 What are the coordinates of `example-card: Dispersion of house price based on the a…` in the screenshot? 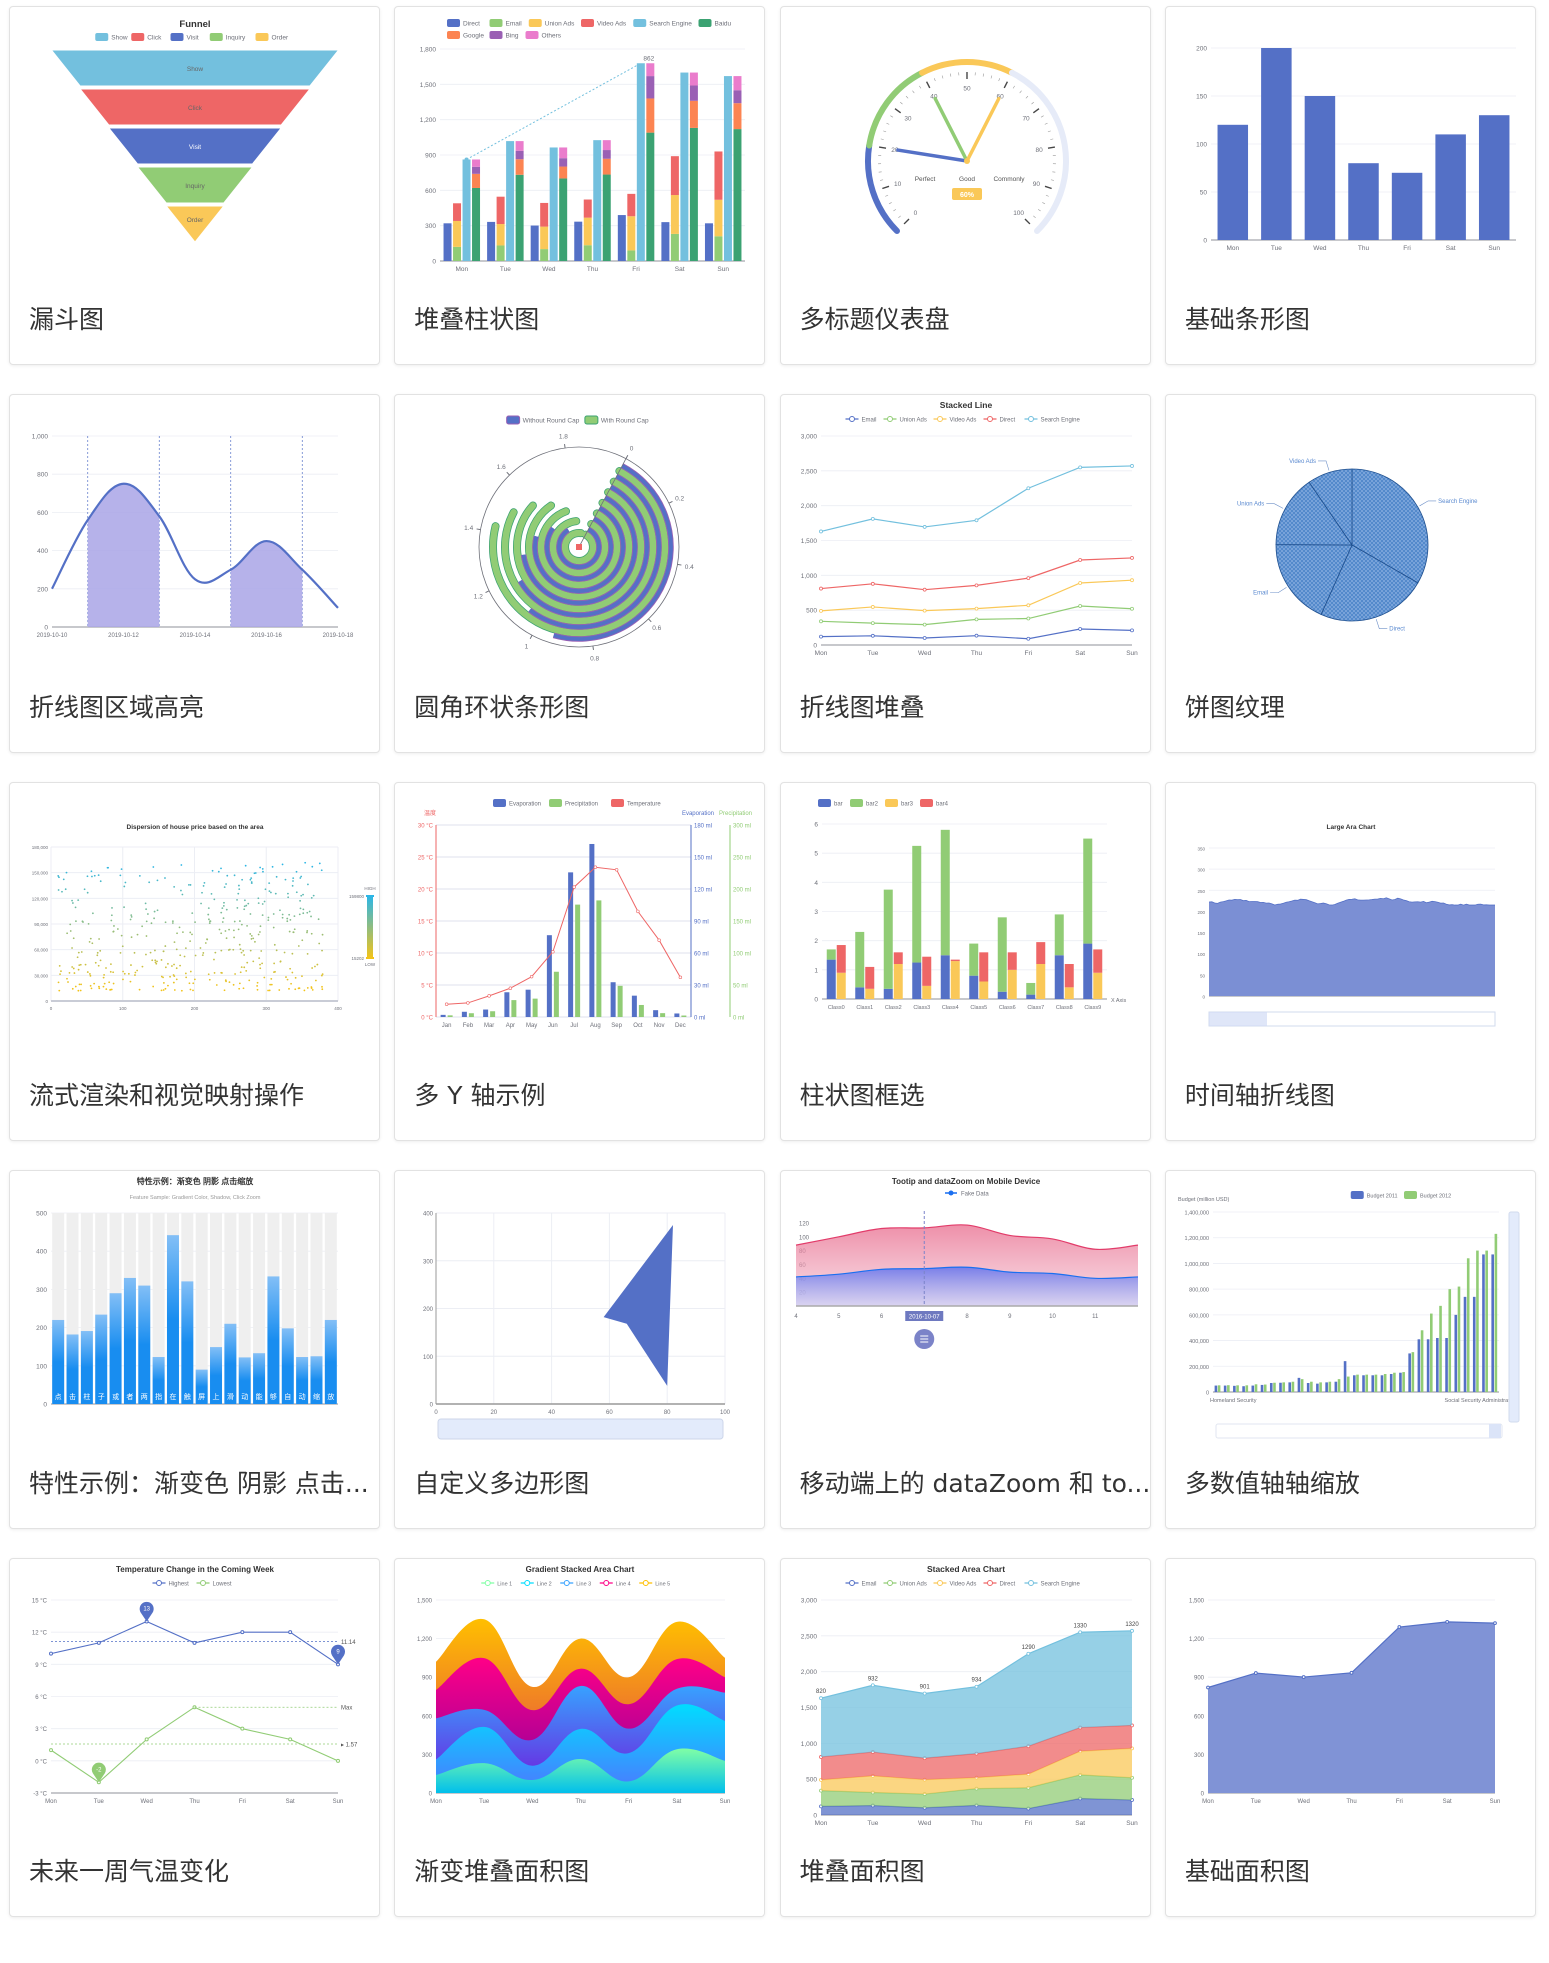 It's located at (194, 961).